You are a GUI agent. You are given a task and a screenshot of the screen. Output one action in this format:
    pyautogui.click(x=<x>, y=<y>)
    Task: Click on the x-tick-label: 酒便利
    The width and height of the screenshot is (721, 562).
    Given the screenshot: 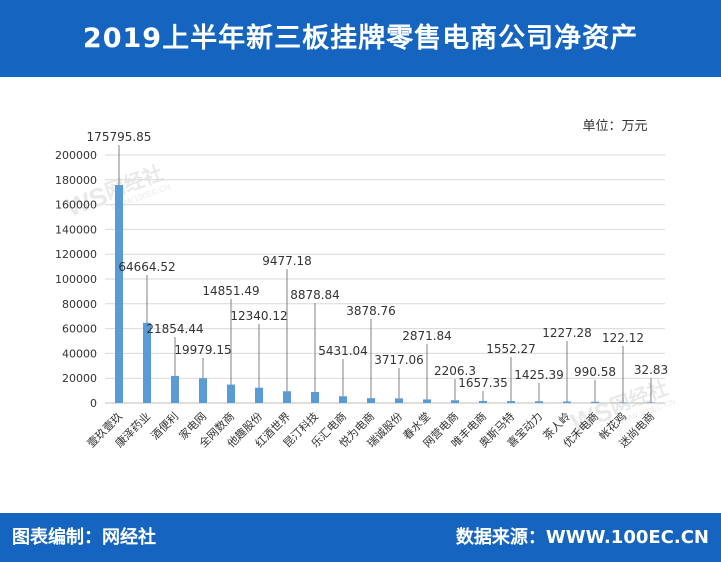 What is the action you would take?
    pyautogui.click(x=165, y=426)
    